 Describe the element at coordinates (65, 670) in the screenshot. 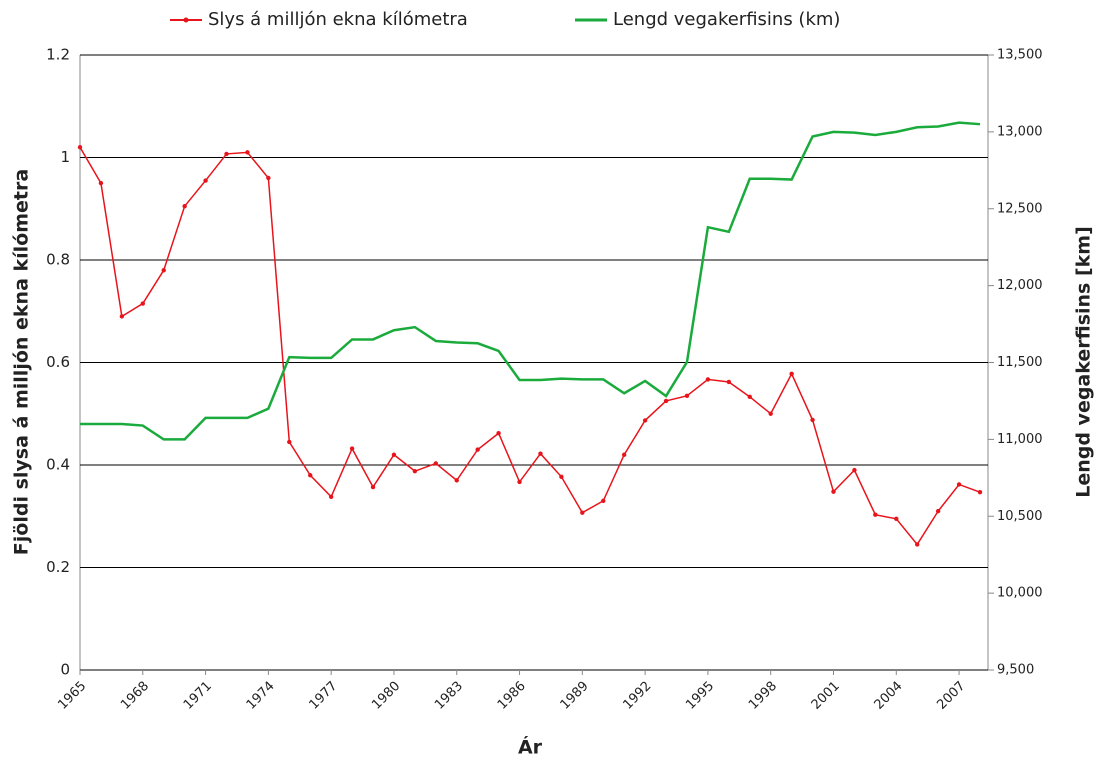

I see `y-tick-label: 0` at that location.